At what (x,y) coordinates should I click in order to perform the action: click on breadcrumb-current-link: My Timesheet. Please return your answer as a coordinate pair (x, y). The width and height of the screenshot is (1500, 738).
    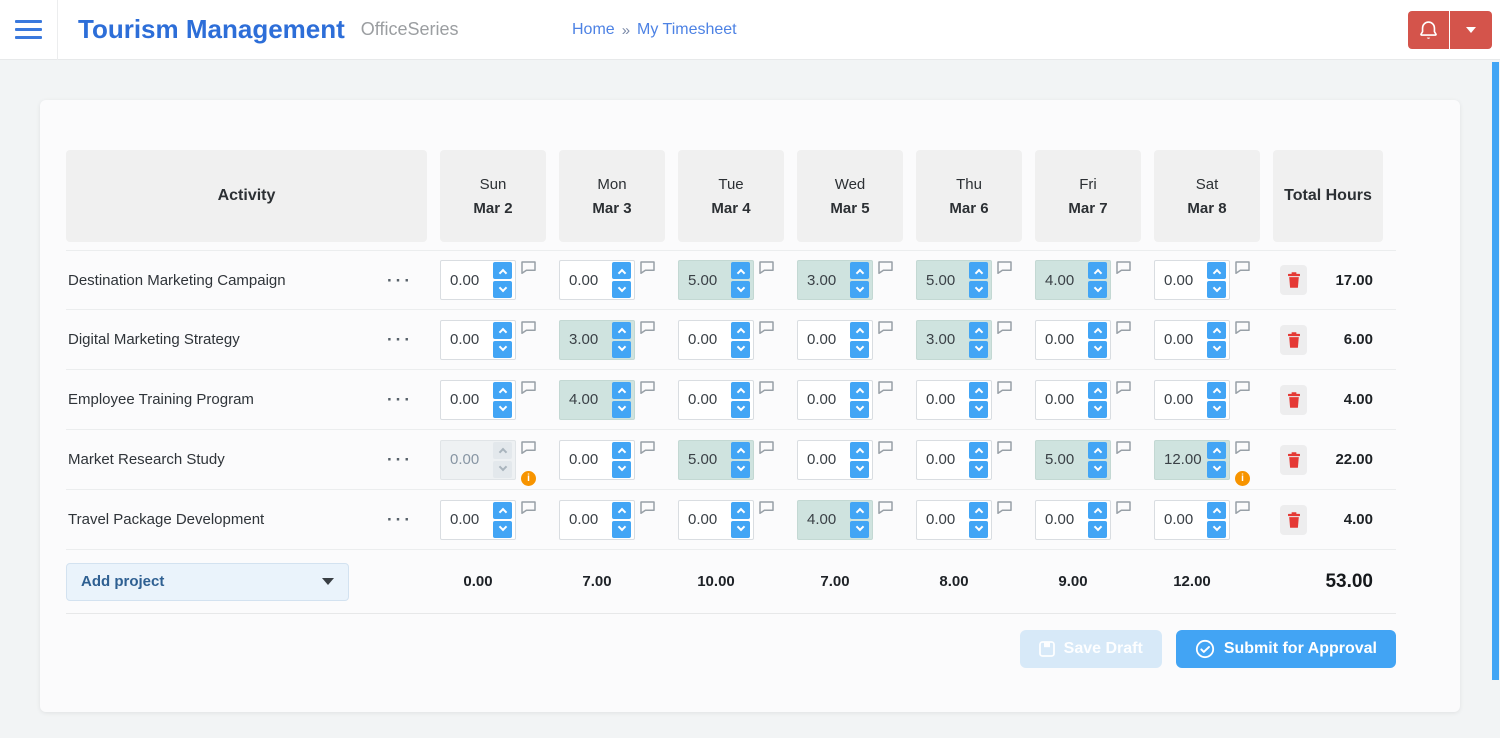
    Looking at the image, I should click on (687, 29).